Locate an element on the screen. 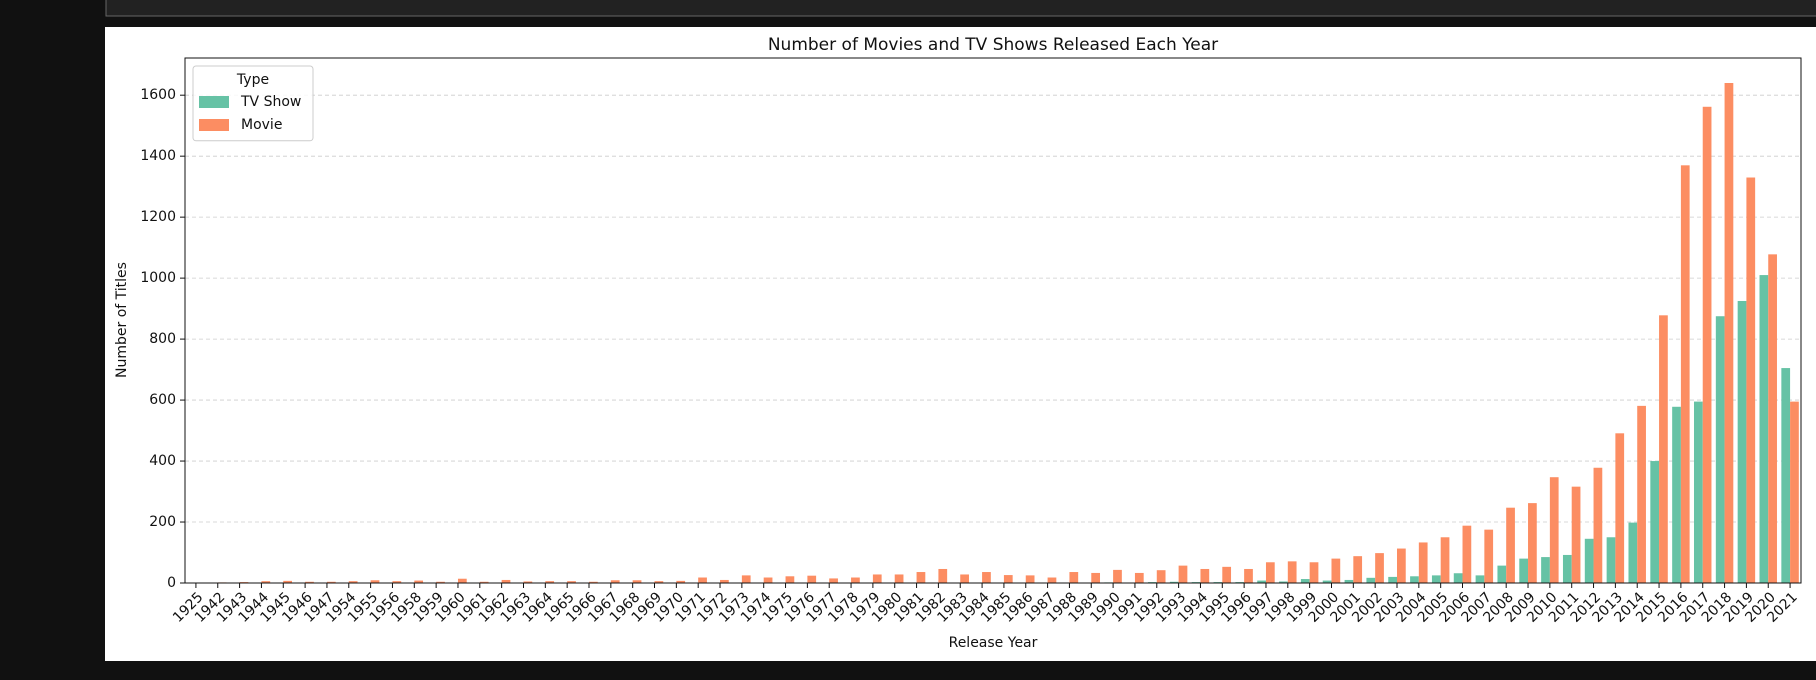 This screenshot has width=1816, height=680. y-tick-label: 600 is located at coordinates (162, 400).